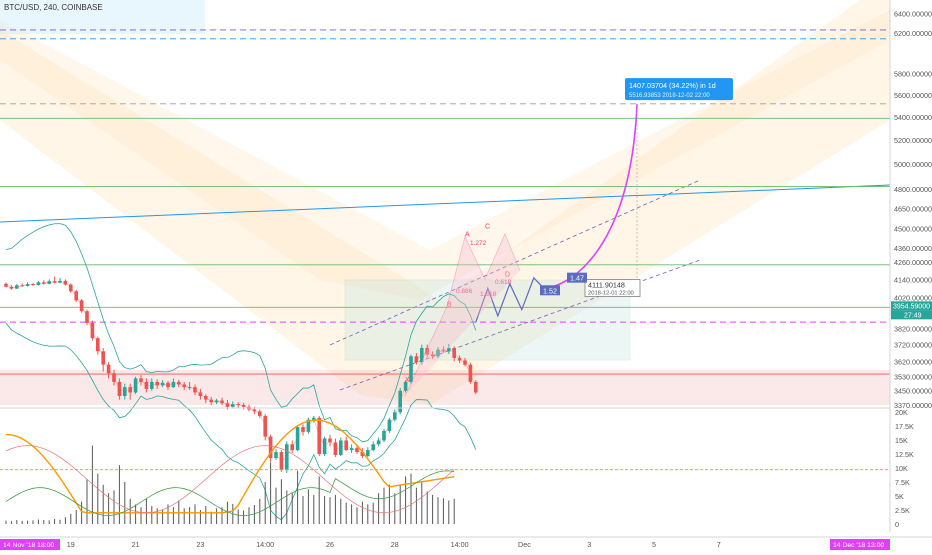 Image resolution: width=932 pixels, height=555 pixels. Describe the element at coordinates (464, 291) in the screenshot. I see `fib-value-label: 0.886` at that location.